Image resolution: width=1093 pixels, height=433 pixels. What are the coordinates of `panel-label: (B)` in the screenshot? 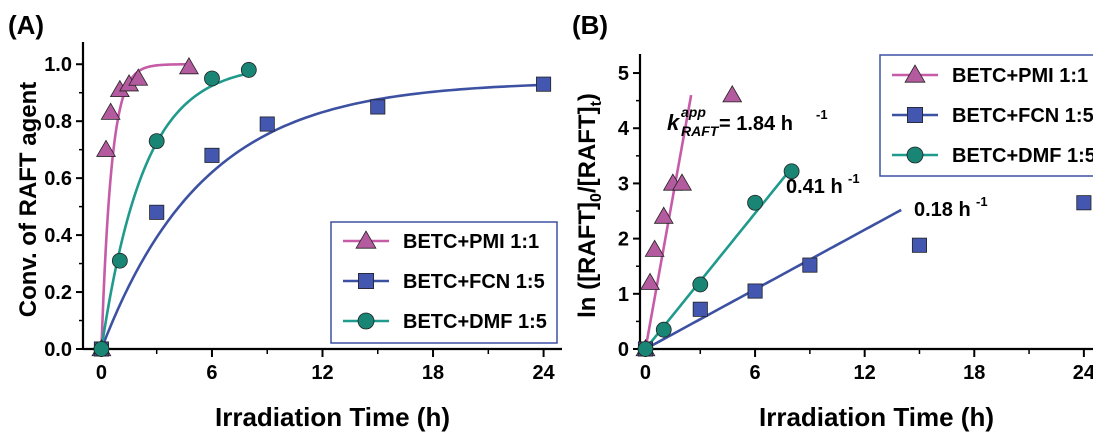 It's located at (590, 25).